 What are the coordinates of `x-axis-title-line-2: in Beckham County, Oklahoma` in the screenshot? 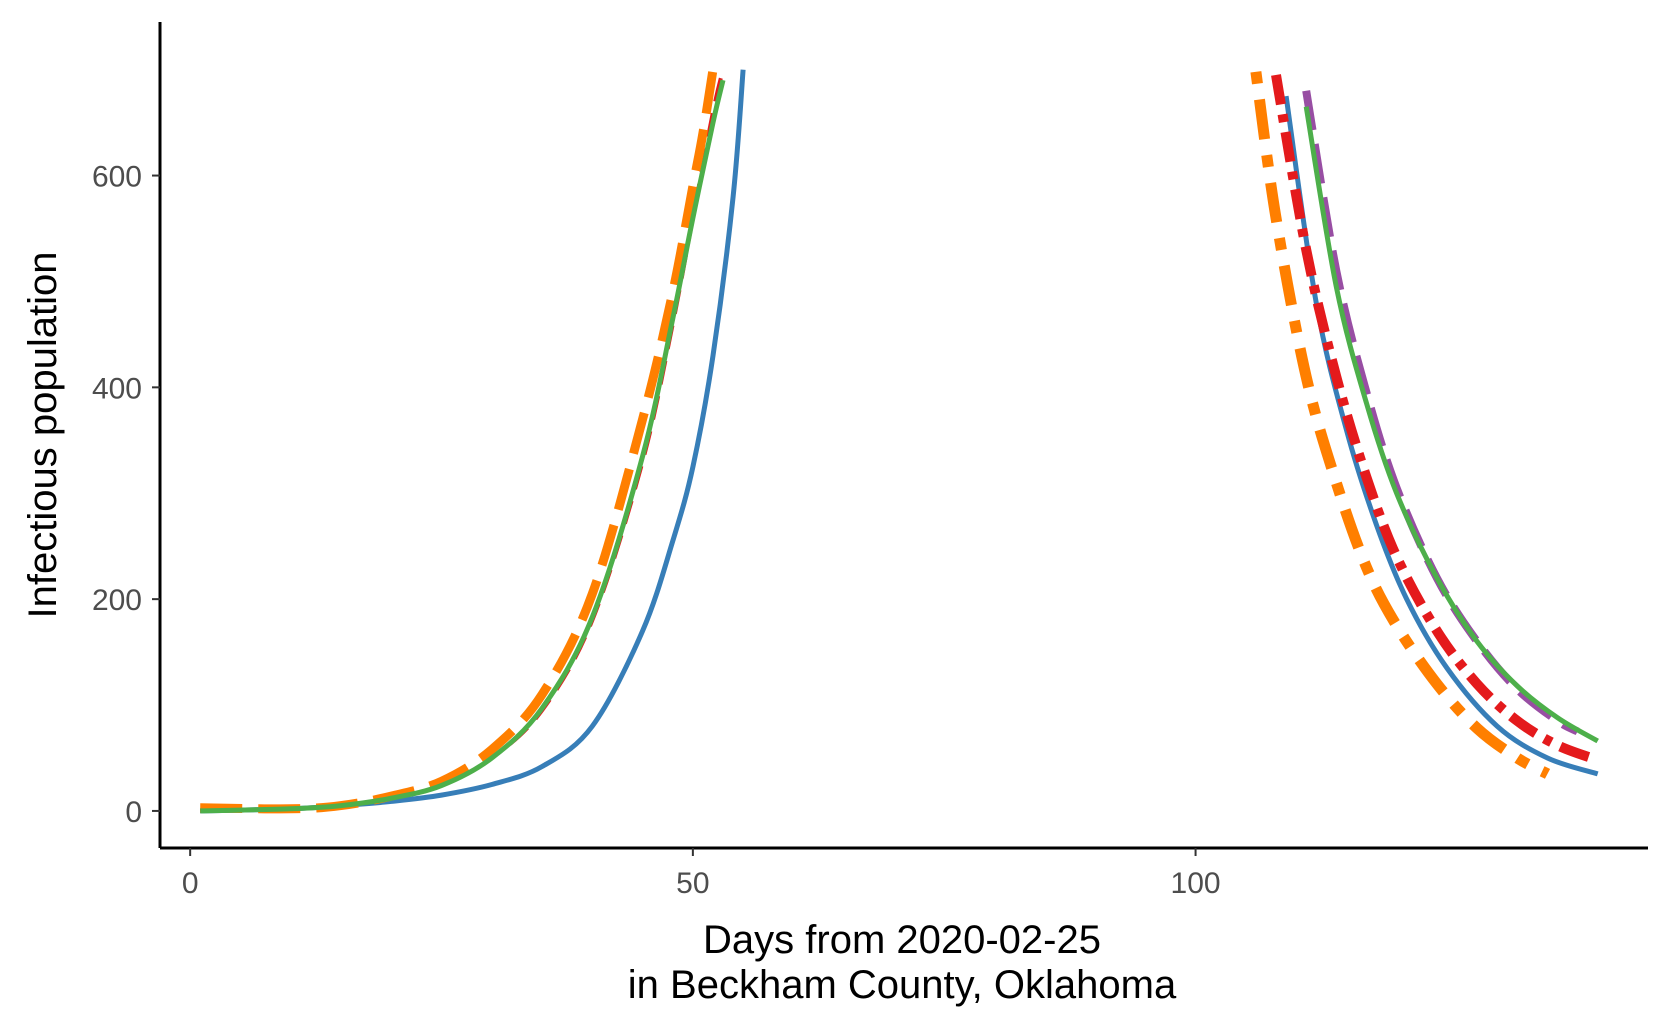 It's located at (902, 985).